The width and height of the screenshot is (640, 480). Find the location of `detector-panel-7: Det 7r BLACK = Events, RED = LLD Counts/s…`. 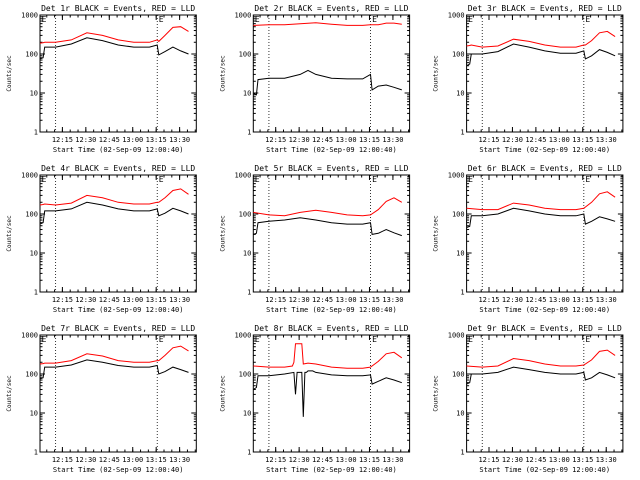

detector-panel-7: Det 7r BLACK = Events, RED = LLD Counts/s… is located at coordinates (101, 399).